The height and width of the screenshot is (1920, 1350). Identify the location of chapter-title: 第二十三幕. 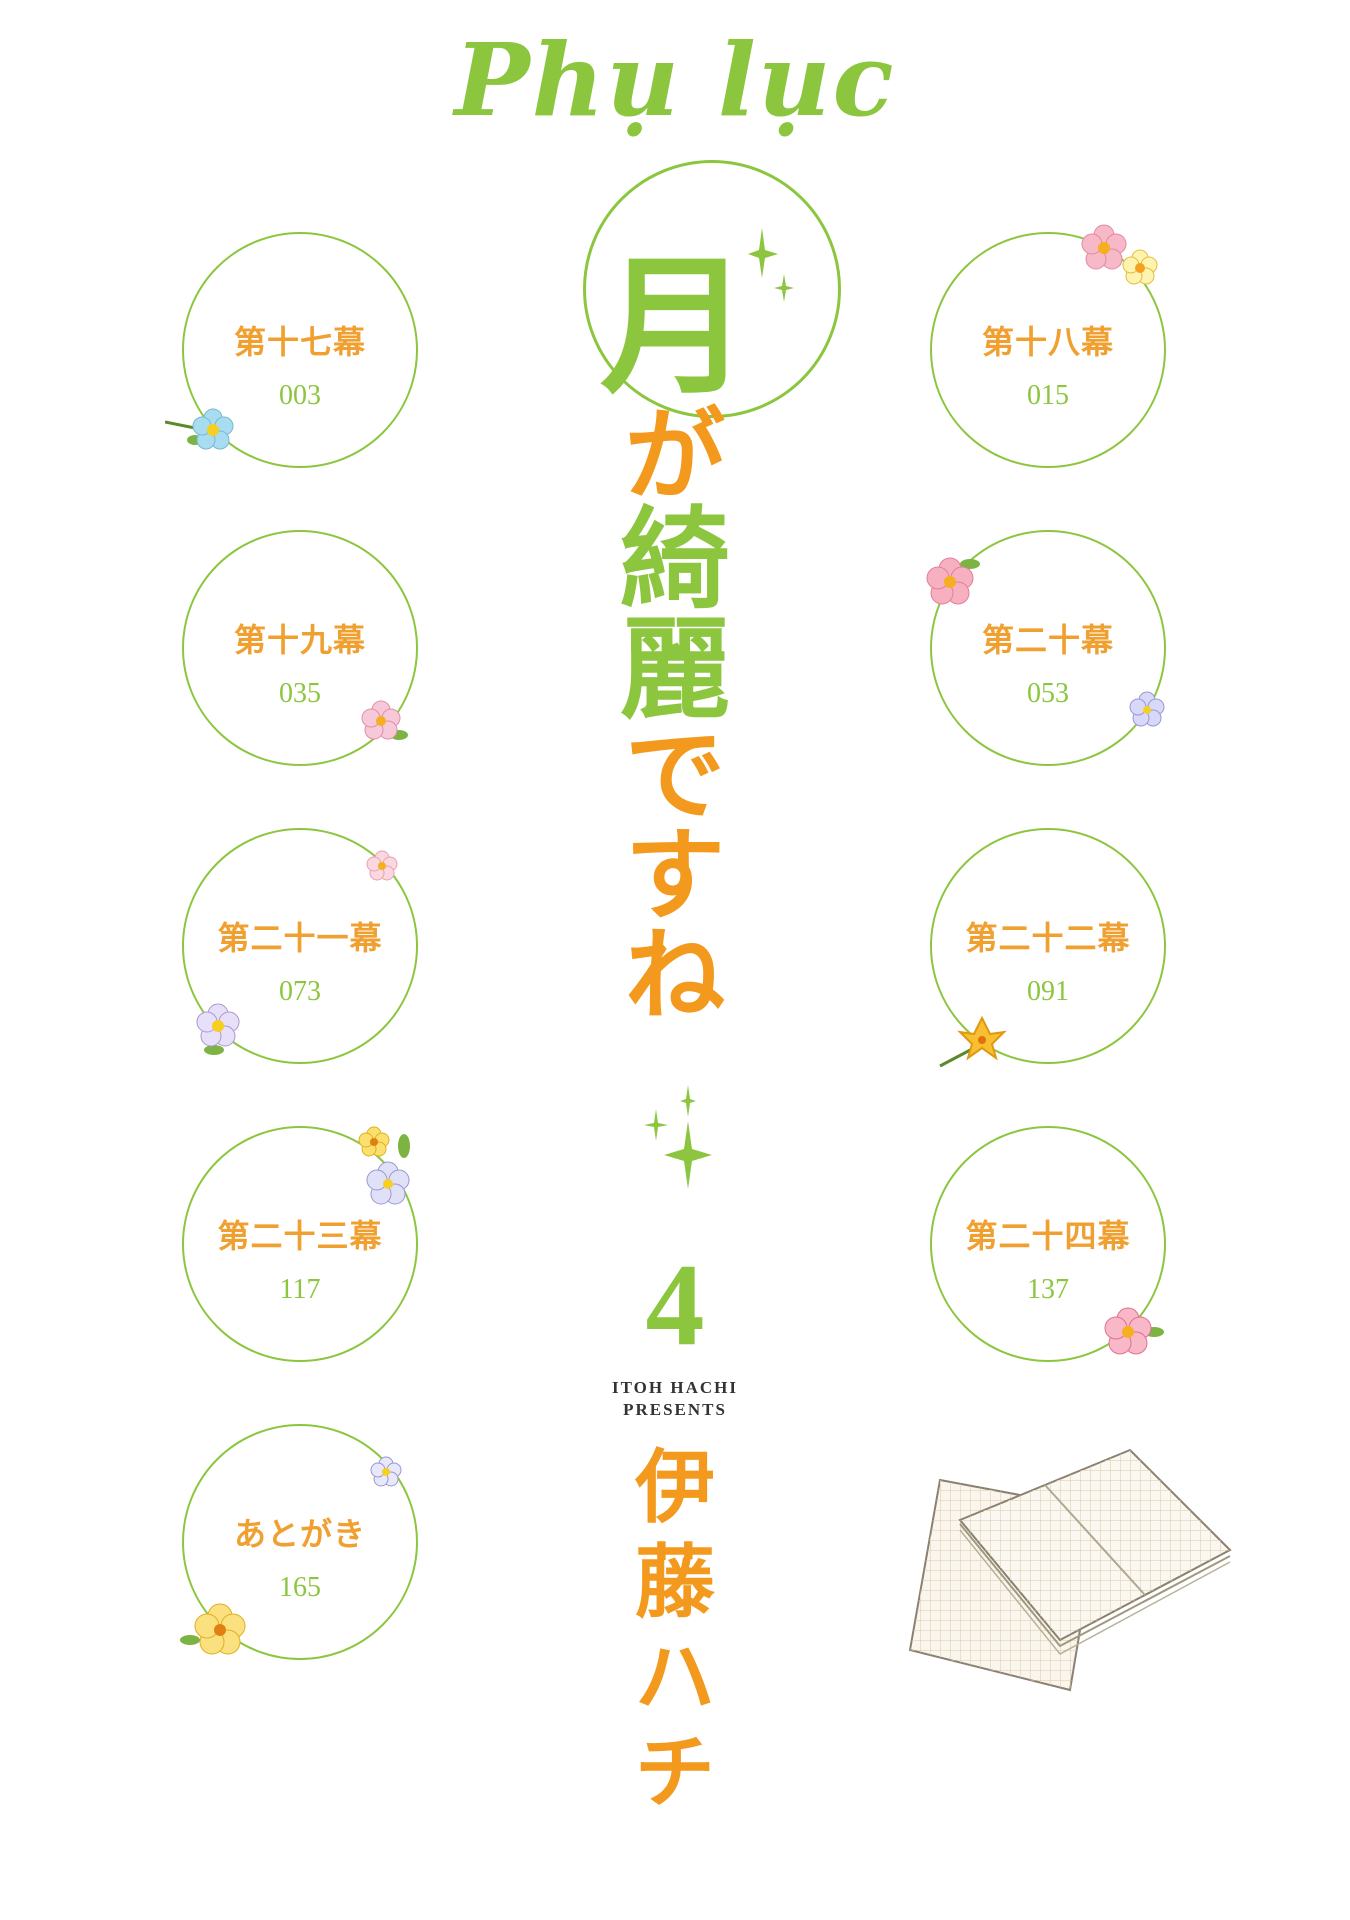
(300, 1236).